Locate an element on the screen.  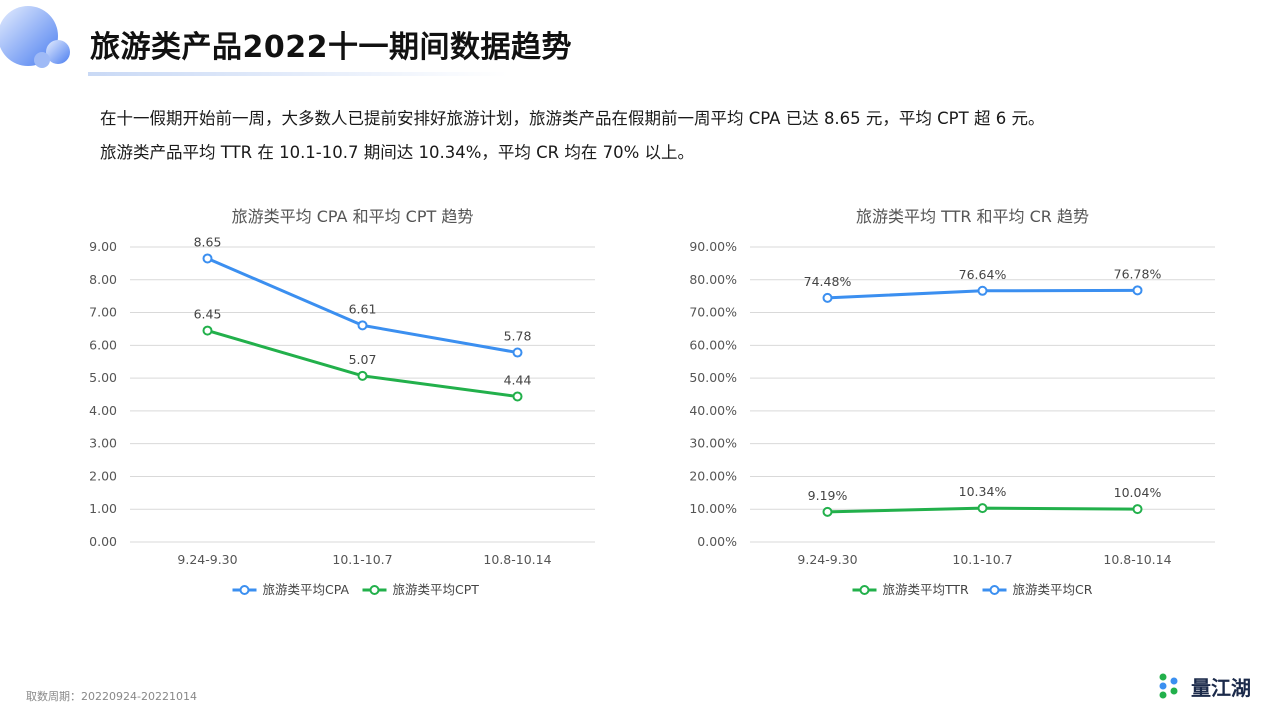
ttr-cr-x-tick-label: 9.24-9.30 is located at coordinates (827, 559).